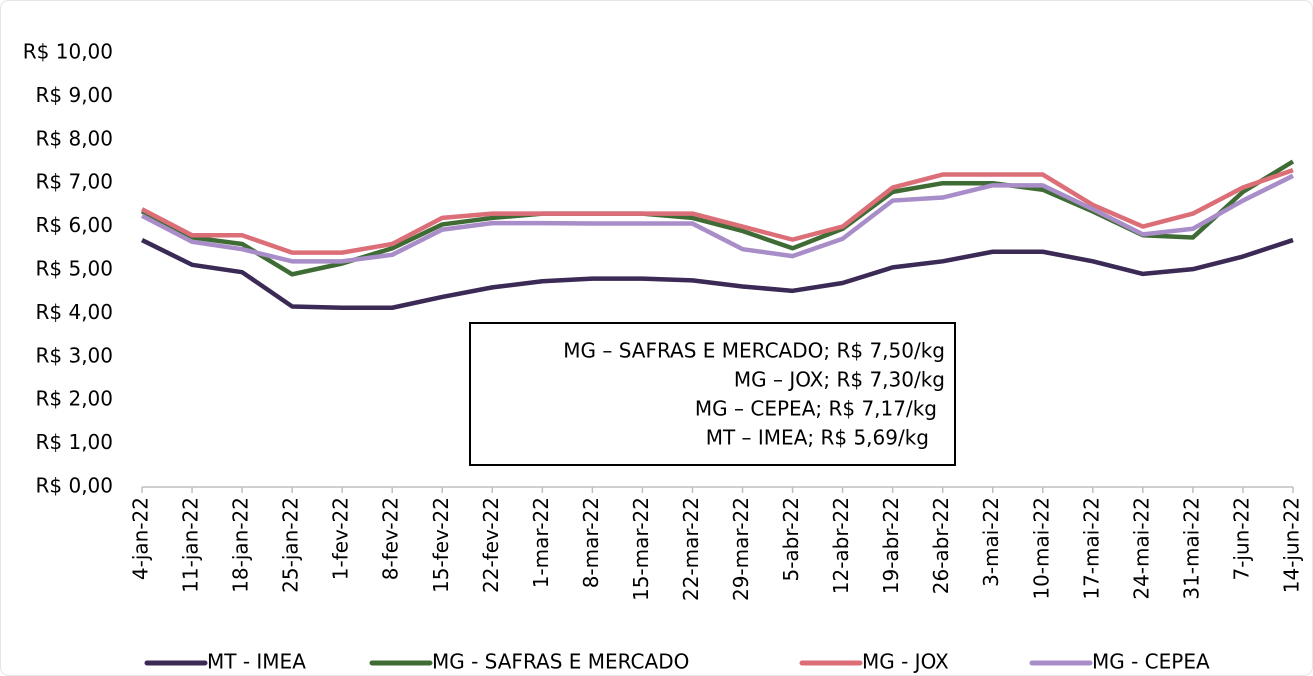 The height and width of the screenshot is (676, 1313). Describe the element at coordinates (241, 545) in the screenshot. I see `x-tick-label: 18-jan-22` at that location.